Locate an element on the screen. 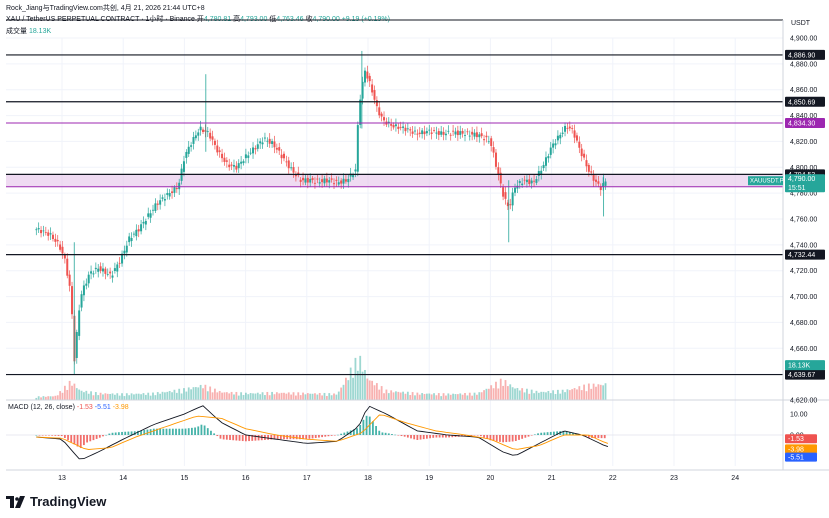 This screenshot has height=518, width=829. macd-legend: MACD (12, 26, close) -1.53 -5.51 -3.98 is located at coordinates (68, 407).